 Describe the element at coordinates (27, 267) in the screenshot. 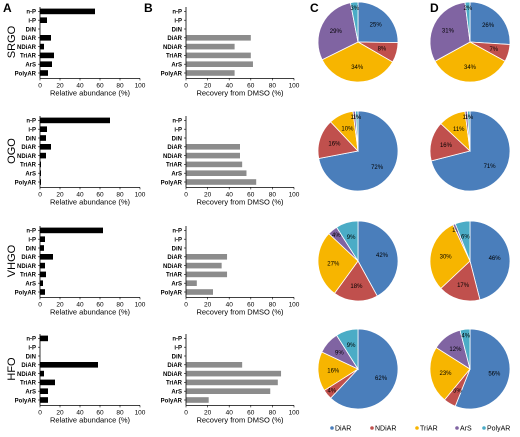

I see `category-label: NDiAR` at that location.